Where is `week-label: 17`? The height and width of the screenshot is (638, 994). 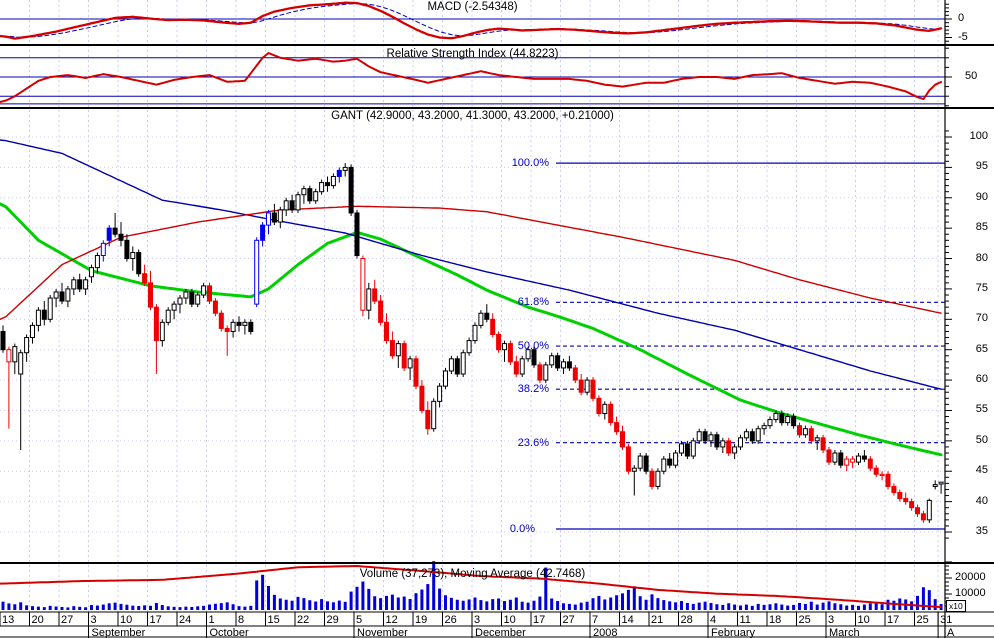 week-label: 17 is located at coordinates (155, 619).